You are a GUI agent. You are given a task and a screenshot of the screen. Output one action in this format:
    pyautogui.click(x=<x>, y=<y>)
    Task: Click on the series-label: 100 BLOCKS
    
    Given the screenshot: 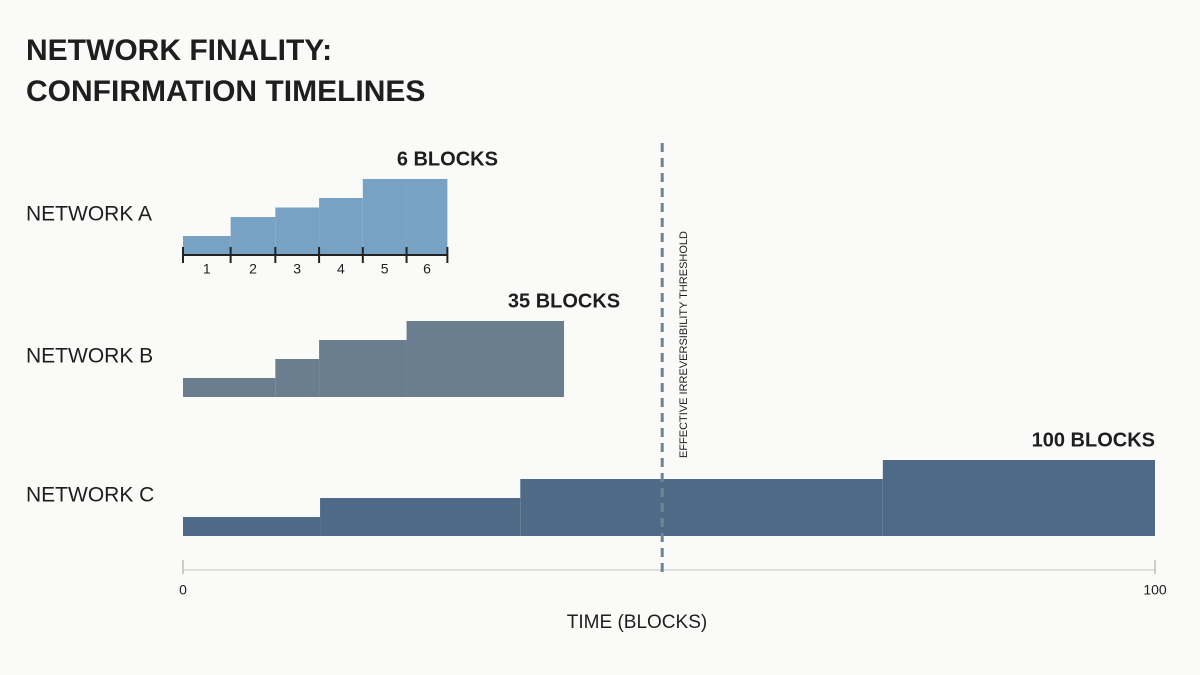 What is the action you would take?
    pyautogui.click(x=1093, y=440)
    